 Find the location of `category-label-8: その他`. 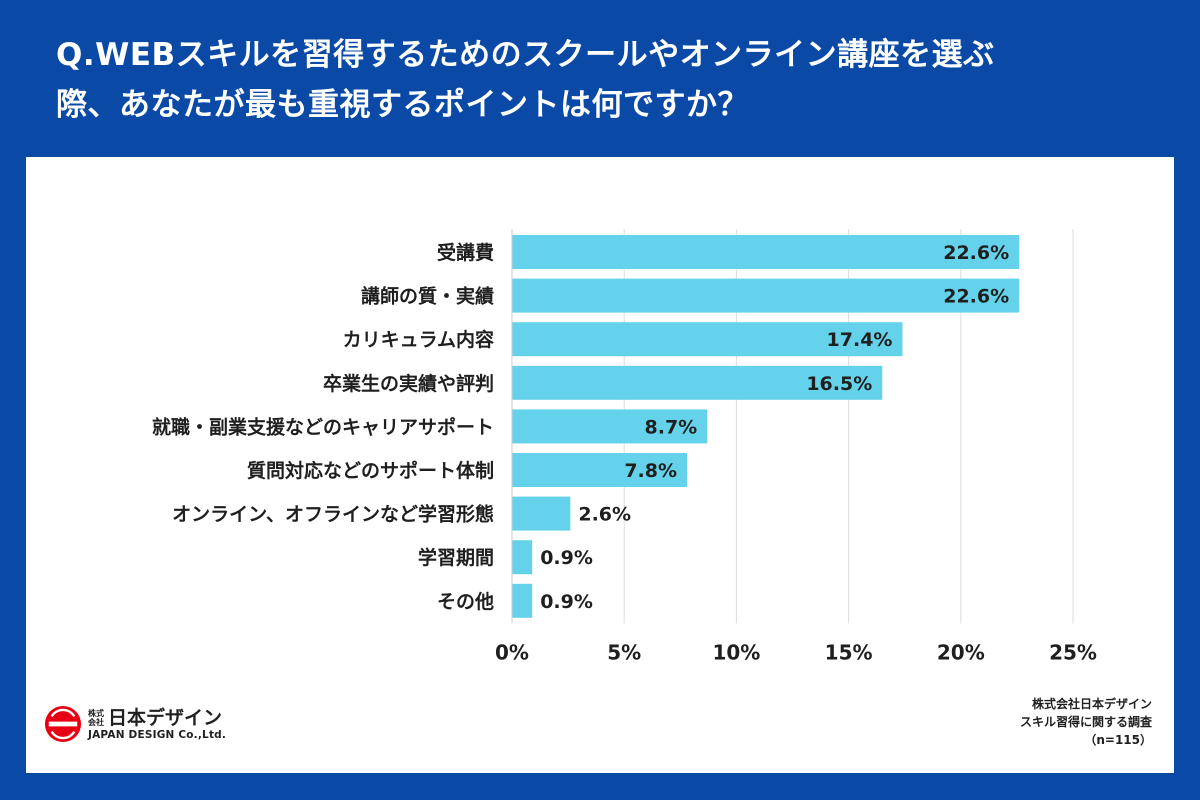

category-label-8: その他 is located at coordinates (465, 601).